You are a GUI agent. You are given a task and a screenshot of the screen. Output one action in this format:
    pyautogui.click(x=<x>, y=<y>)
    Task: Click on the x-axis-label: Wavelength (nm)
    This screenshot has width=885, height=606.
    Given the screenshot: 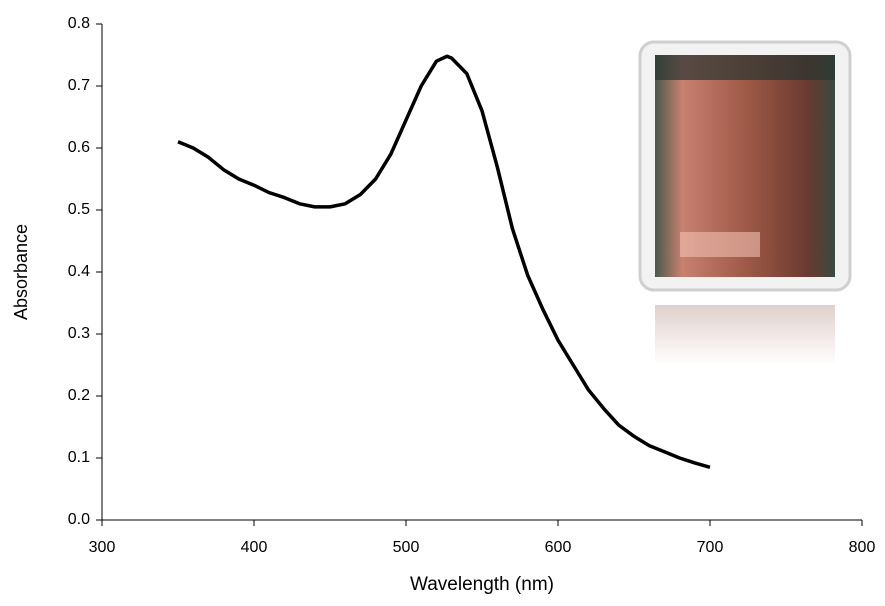 What is the action you would take?
    pyautogui.click(x=482, y=584)
    